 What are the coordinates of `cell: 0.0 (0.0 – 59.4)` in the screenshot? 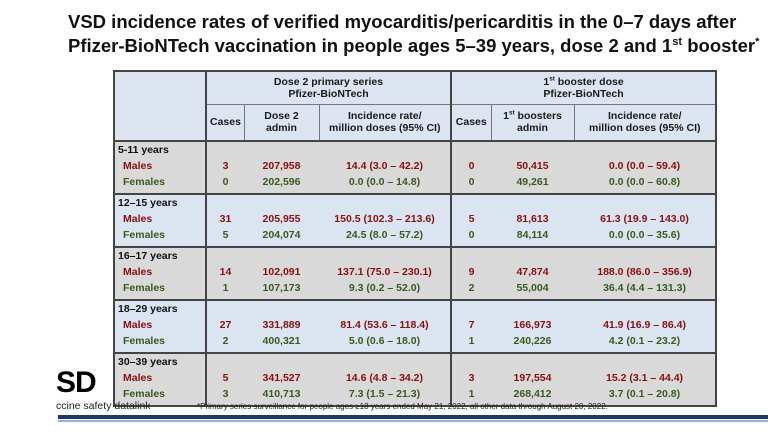 It's located at (645, 166).